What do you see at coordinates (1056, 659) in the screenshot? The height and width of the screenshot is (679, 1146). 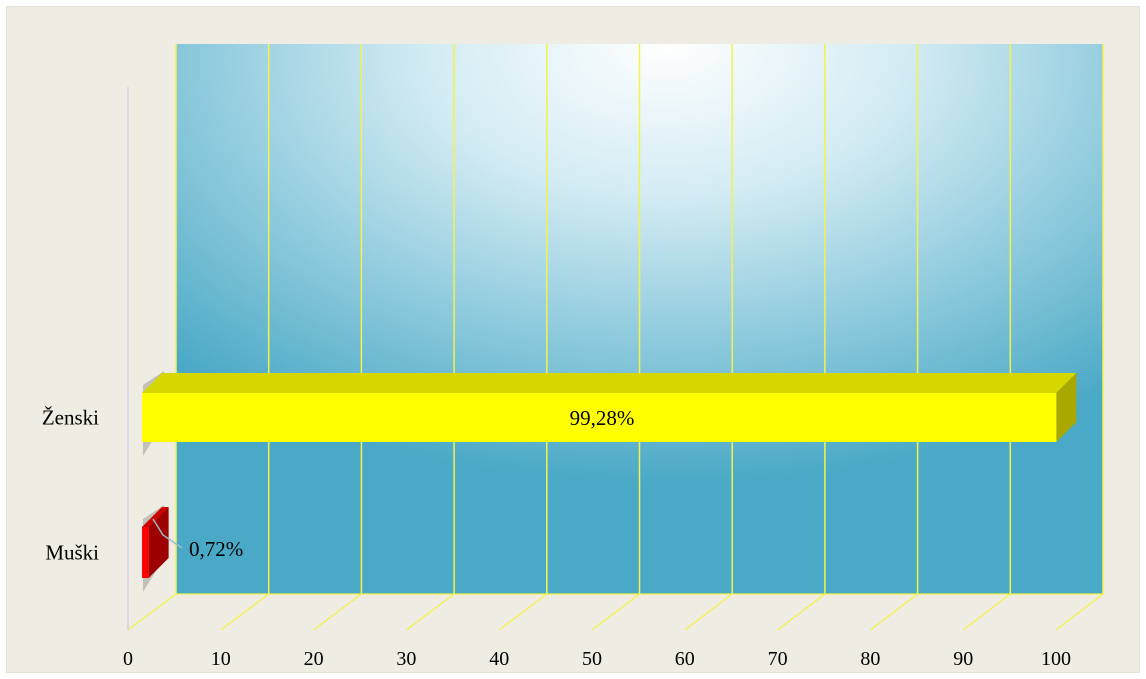 I see `x-tick-label: 100` at bounding box center [1056, 659].